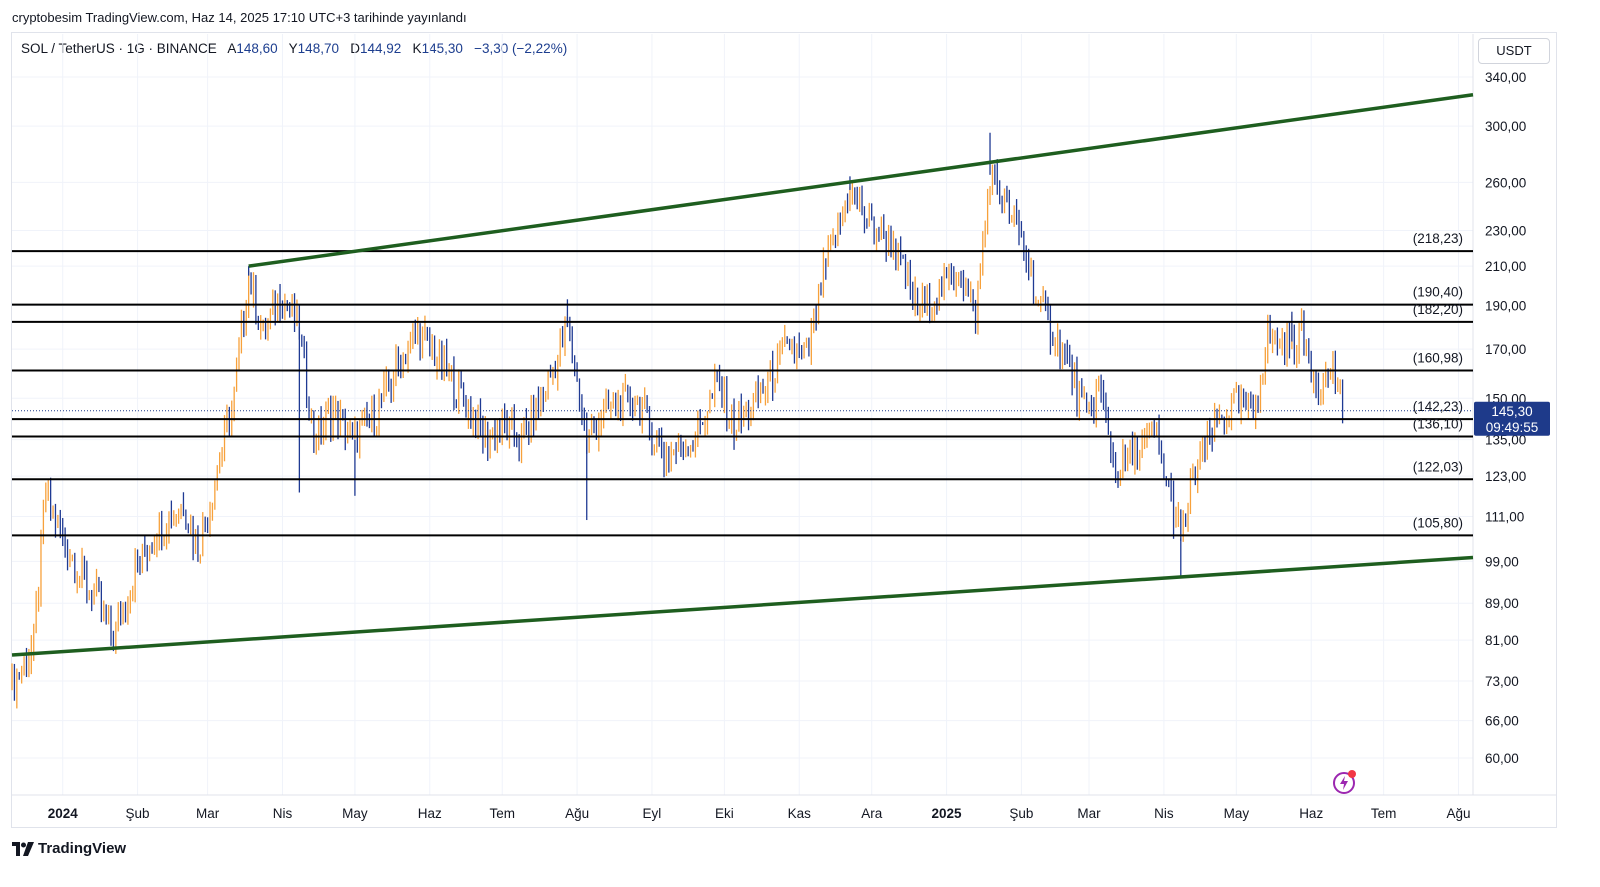 The width and height of the screenshot is (1600, 887). Describe the element at coordinates (800, 813) in the screenshot. I see `time-tick-label: Kas` at that location.